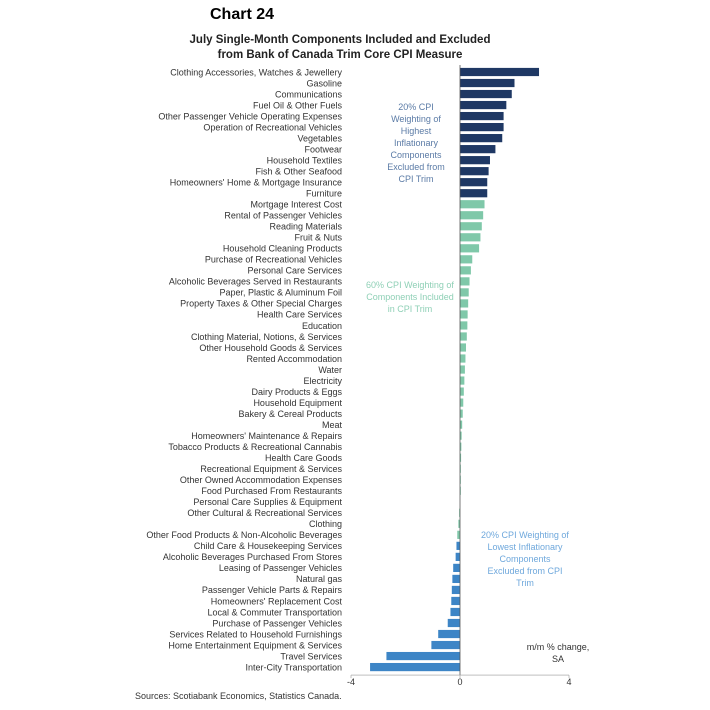 This screenshot has height=710, width=710. What do you see at coordinates (558, 653) in the screenshot?
I see `units-label: m/m % change, SA` at bounding box center [558, 653].